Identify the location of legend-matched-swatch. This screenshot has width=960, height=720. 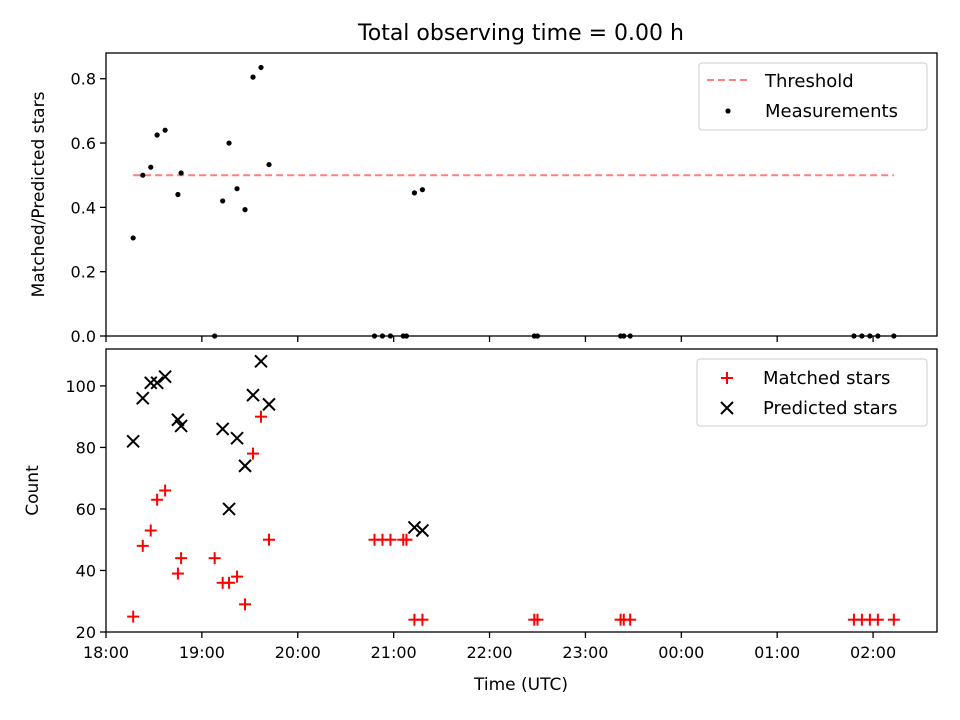
(727, 378).